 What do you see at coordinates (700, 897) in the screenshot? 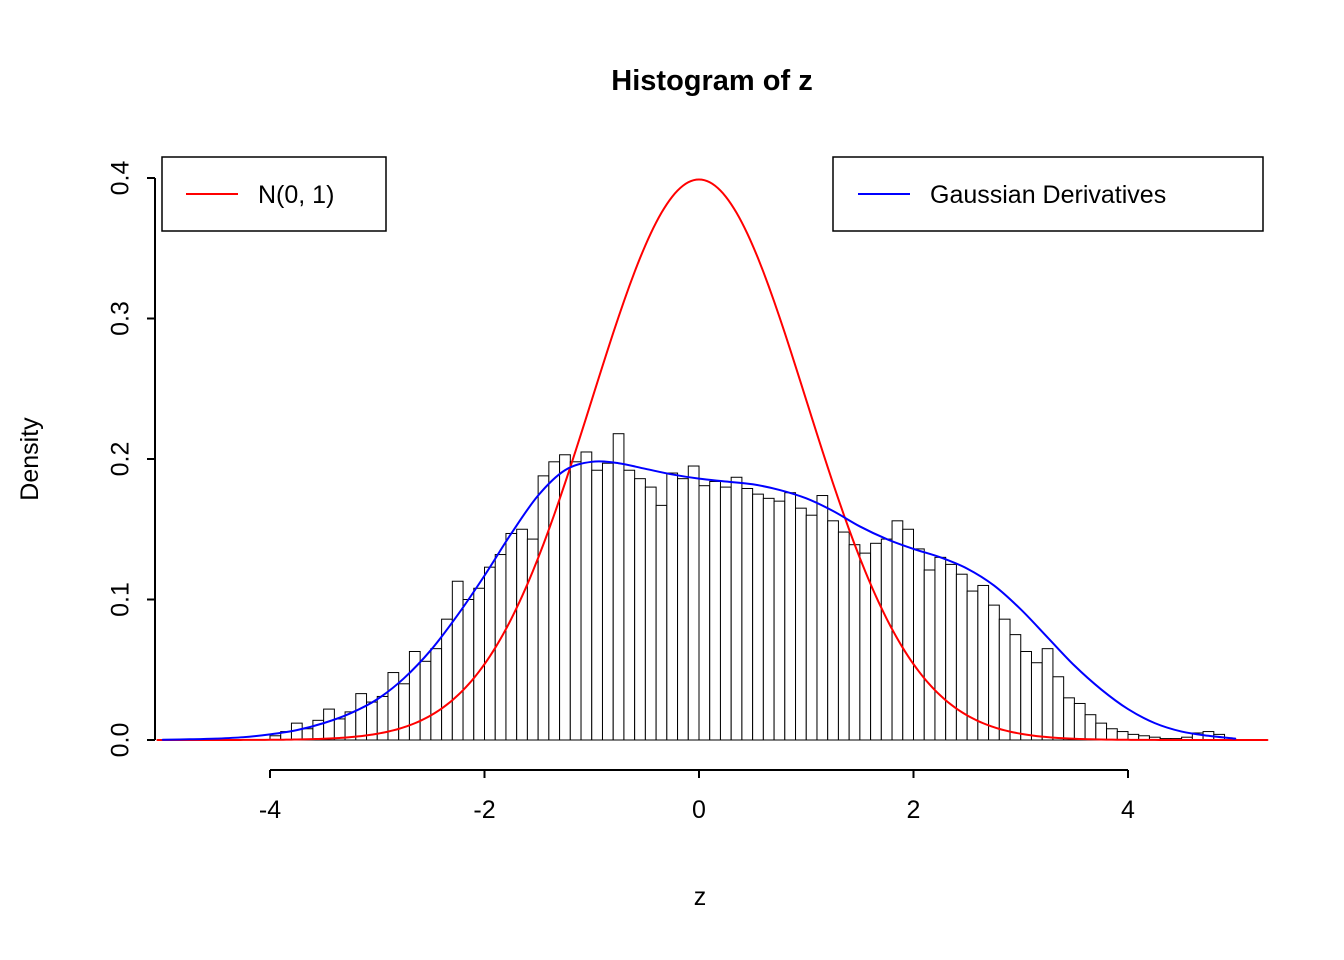
I see `x-axis-label: z` at bounding box center [700, 897].